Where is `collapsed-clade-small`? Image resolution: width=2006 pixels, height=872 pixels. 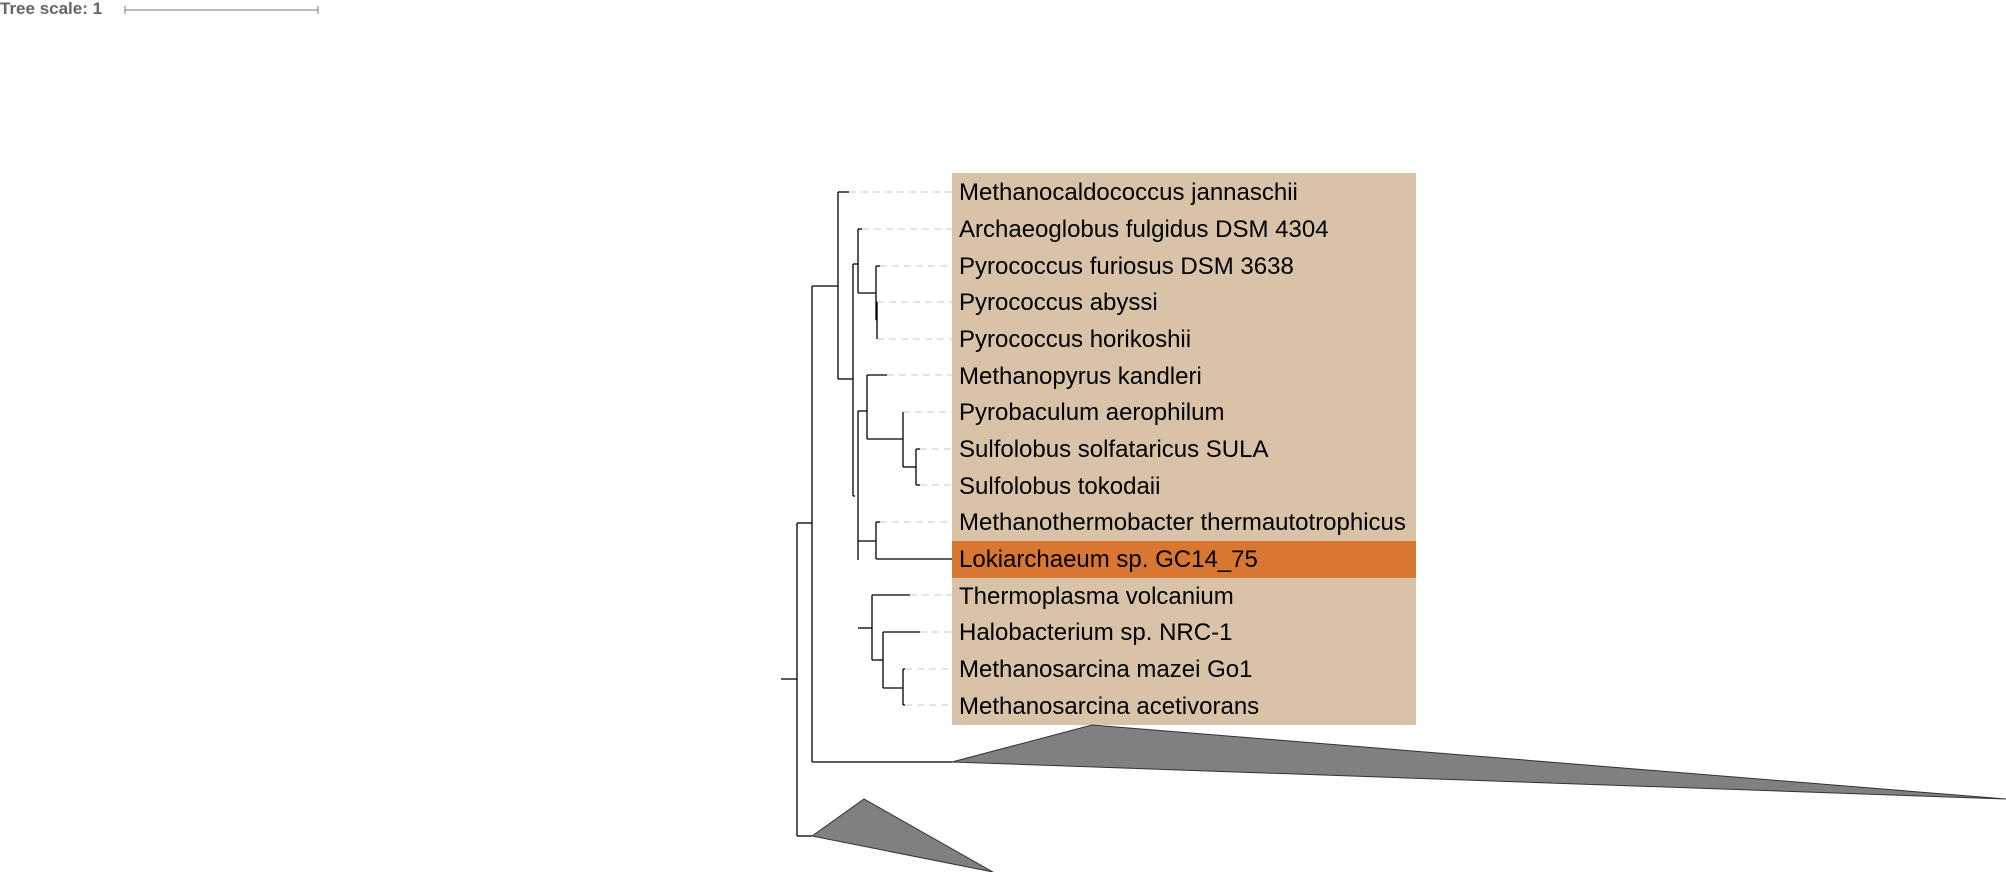
collapsed-clade-small is located at coordinates (902, 835).